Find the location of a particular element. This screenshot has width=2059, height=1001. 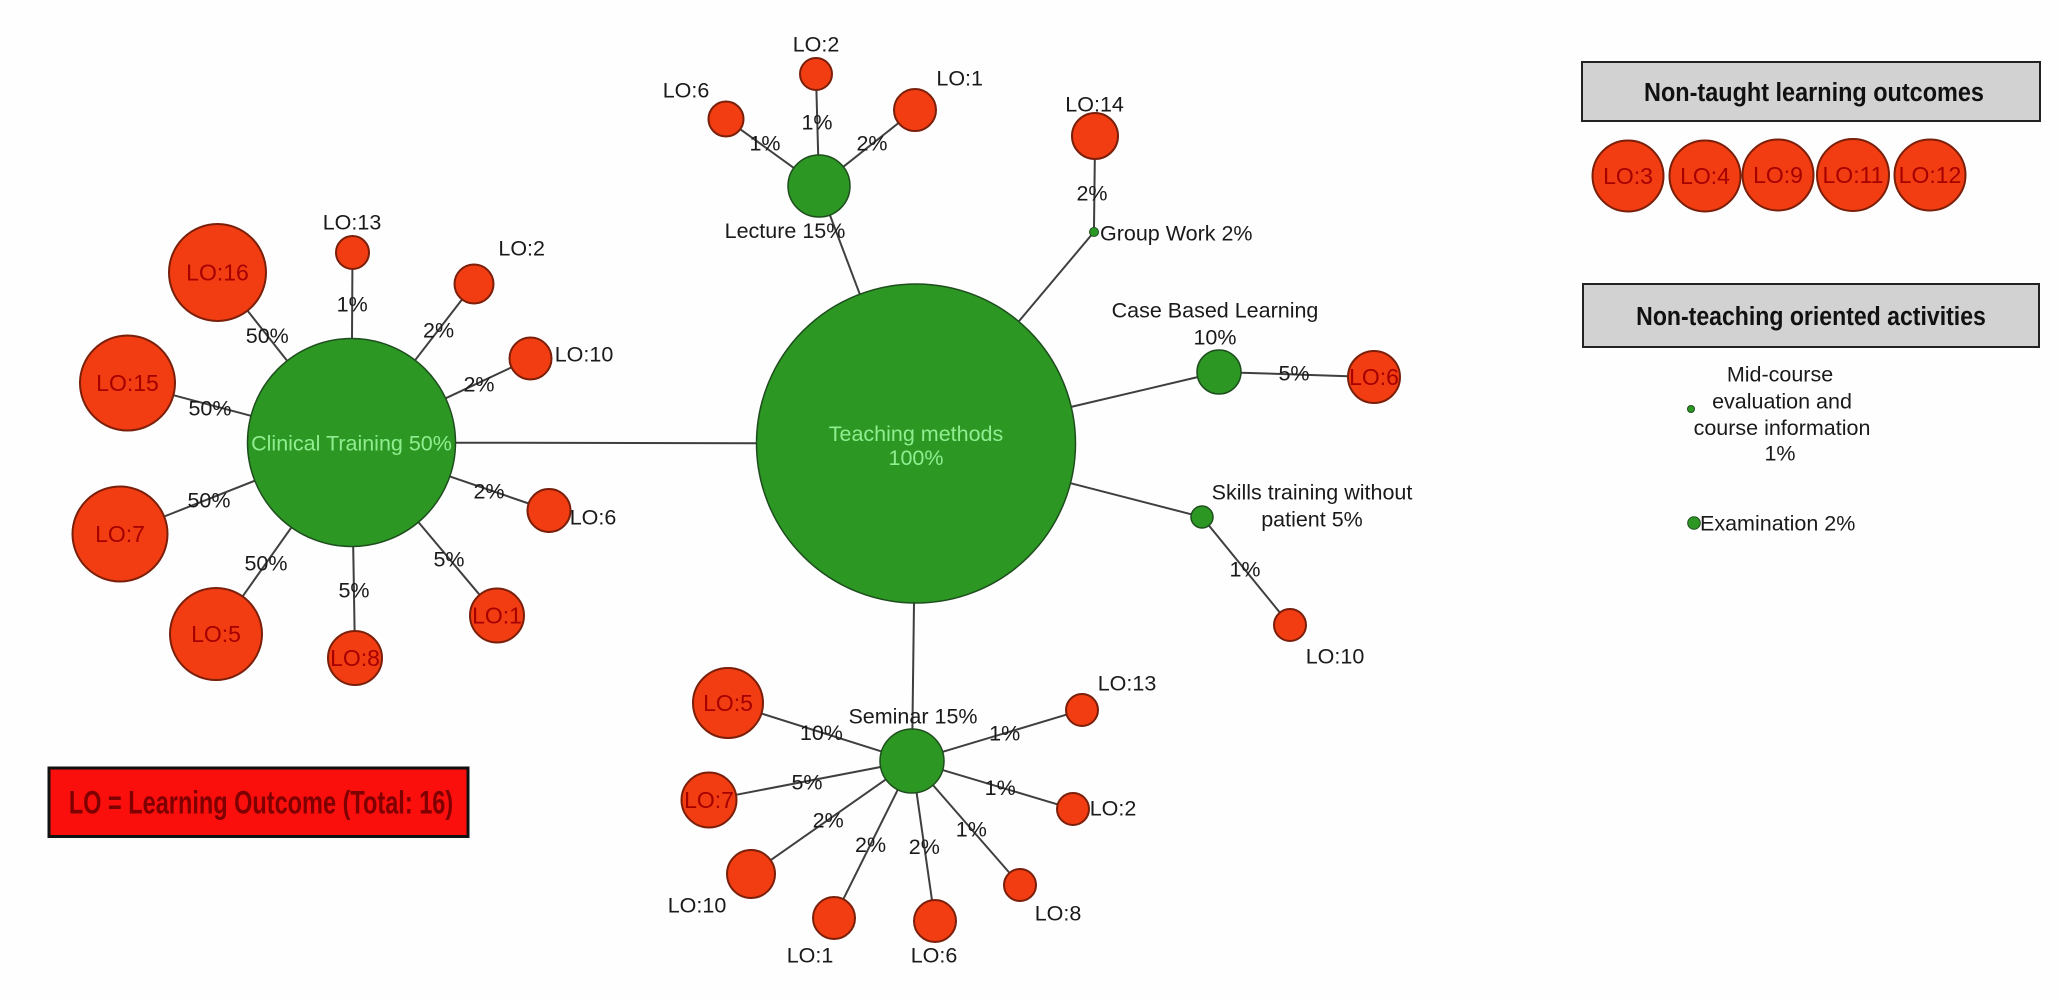

svg-text: course information is located at coordinates (1782, 428).